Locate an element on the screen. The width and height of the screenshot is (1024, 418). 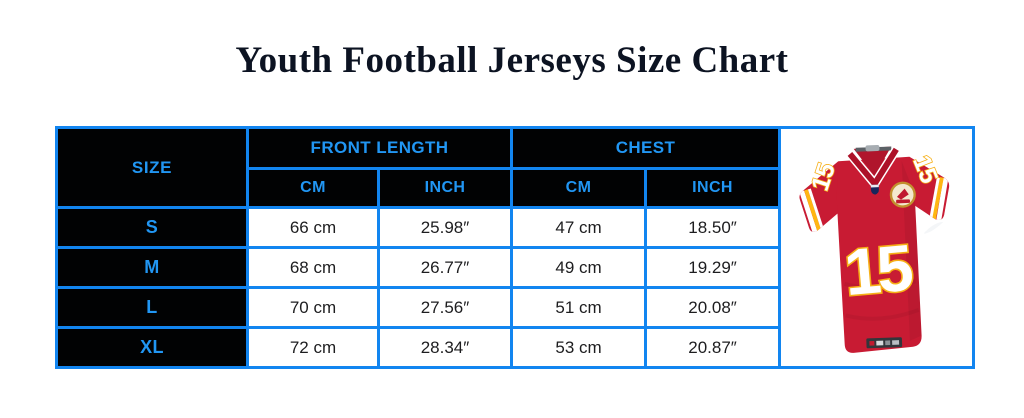
xl-chest-inch: 20.87″ is located at coordinates (713, 347).